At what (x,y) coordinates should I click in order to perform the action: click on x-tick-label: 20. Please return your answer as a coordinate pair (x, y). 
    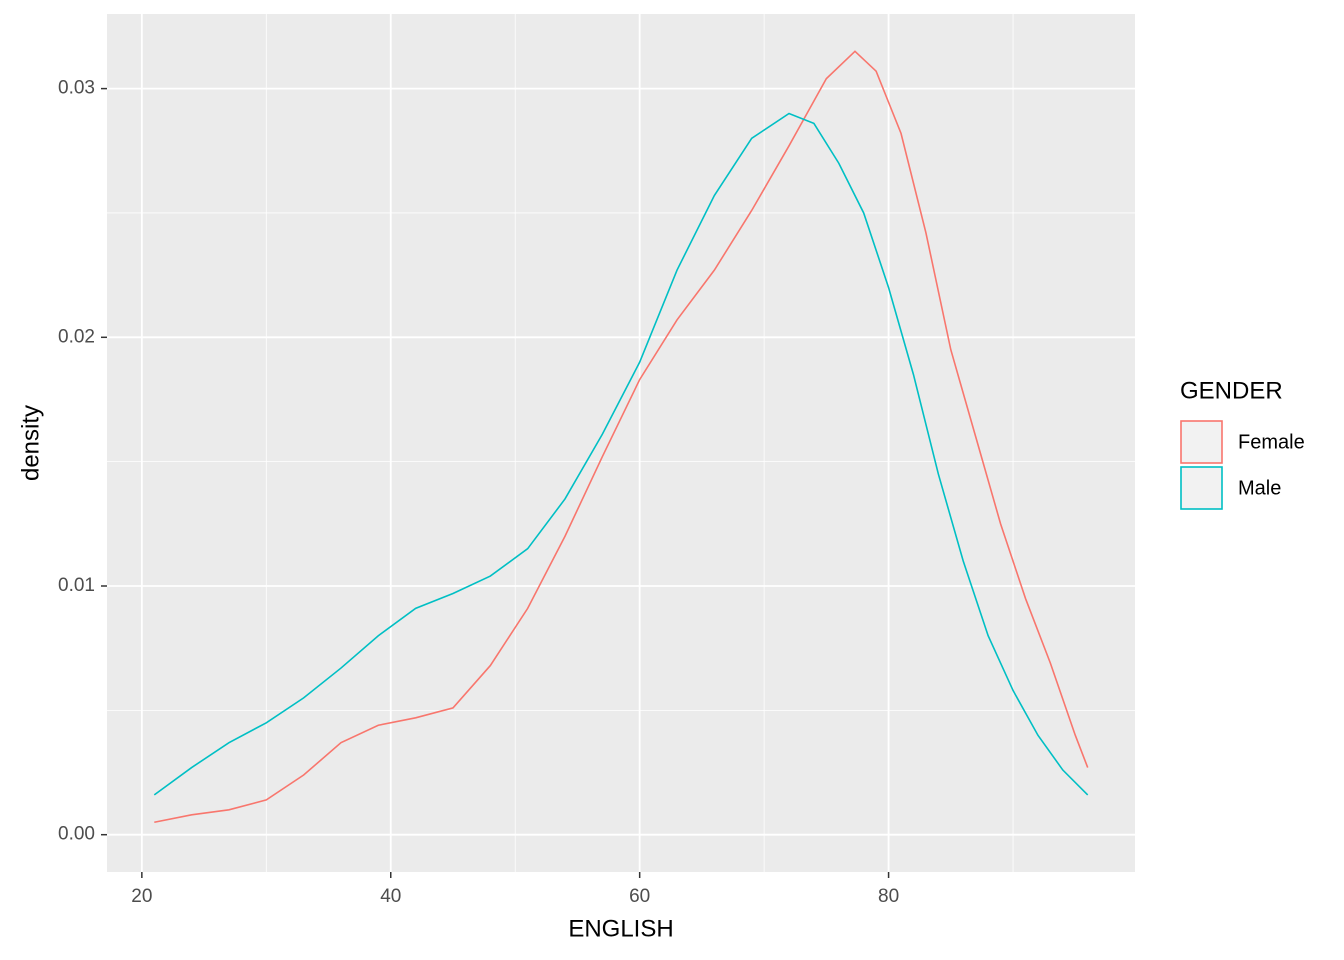
    Looking at the image, I should click on (141, 896).